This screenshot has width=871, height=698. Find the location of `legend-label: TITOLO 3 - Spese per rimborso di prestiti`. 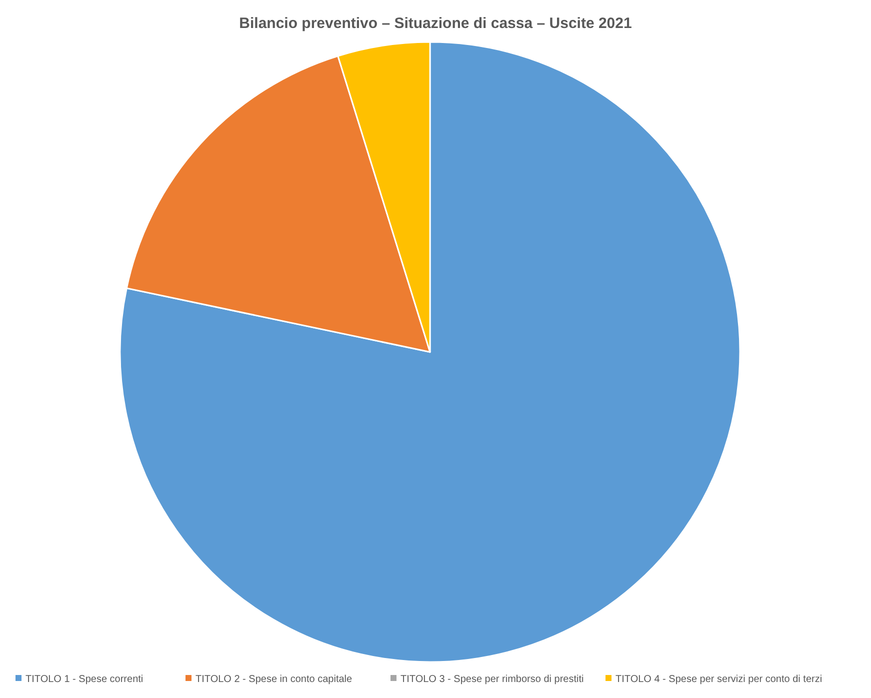

legend-label: TITOLO 3 - Spese per rimborso di prestiti is located at coordinates (492, 679).